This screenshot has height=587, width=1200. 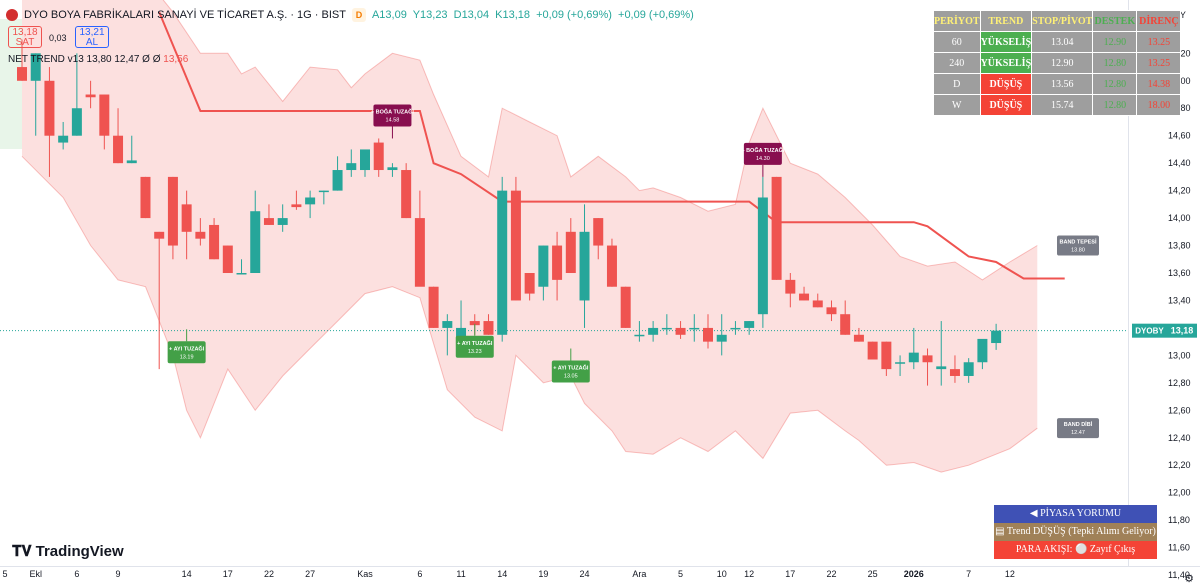 What do you see at coordinates (1179, 163) in the screenshot?
I see `y-tick-label: 14,40` at bounding box center [1179, 163].